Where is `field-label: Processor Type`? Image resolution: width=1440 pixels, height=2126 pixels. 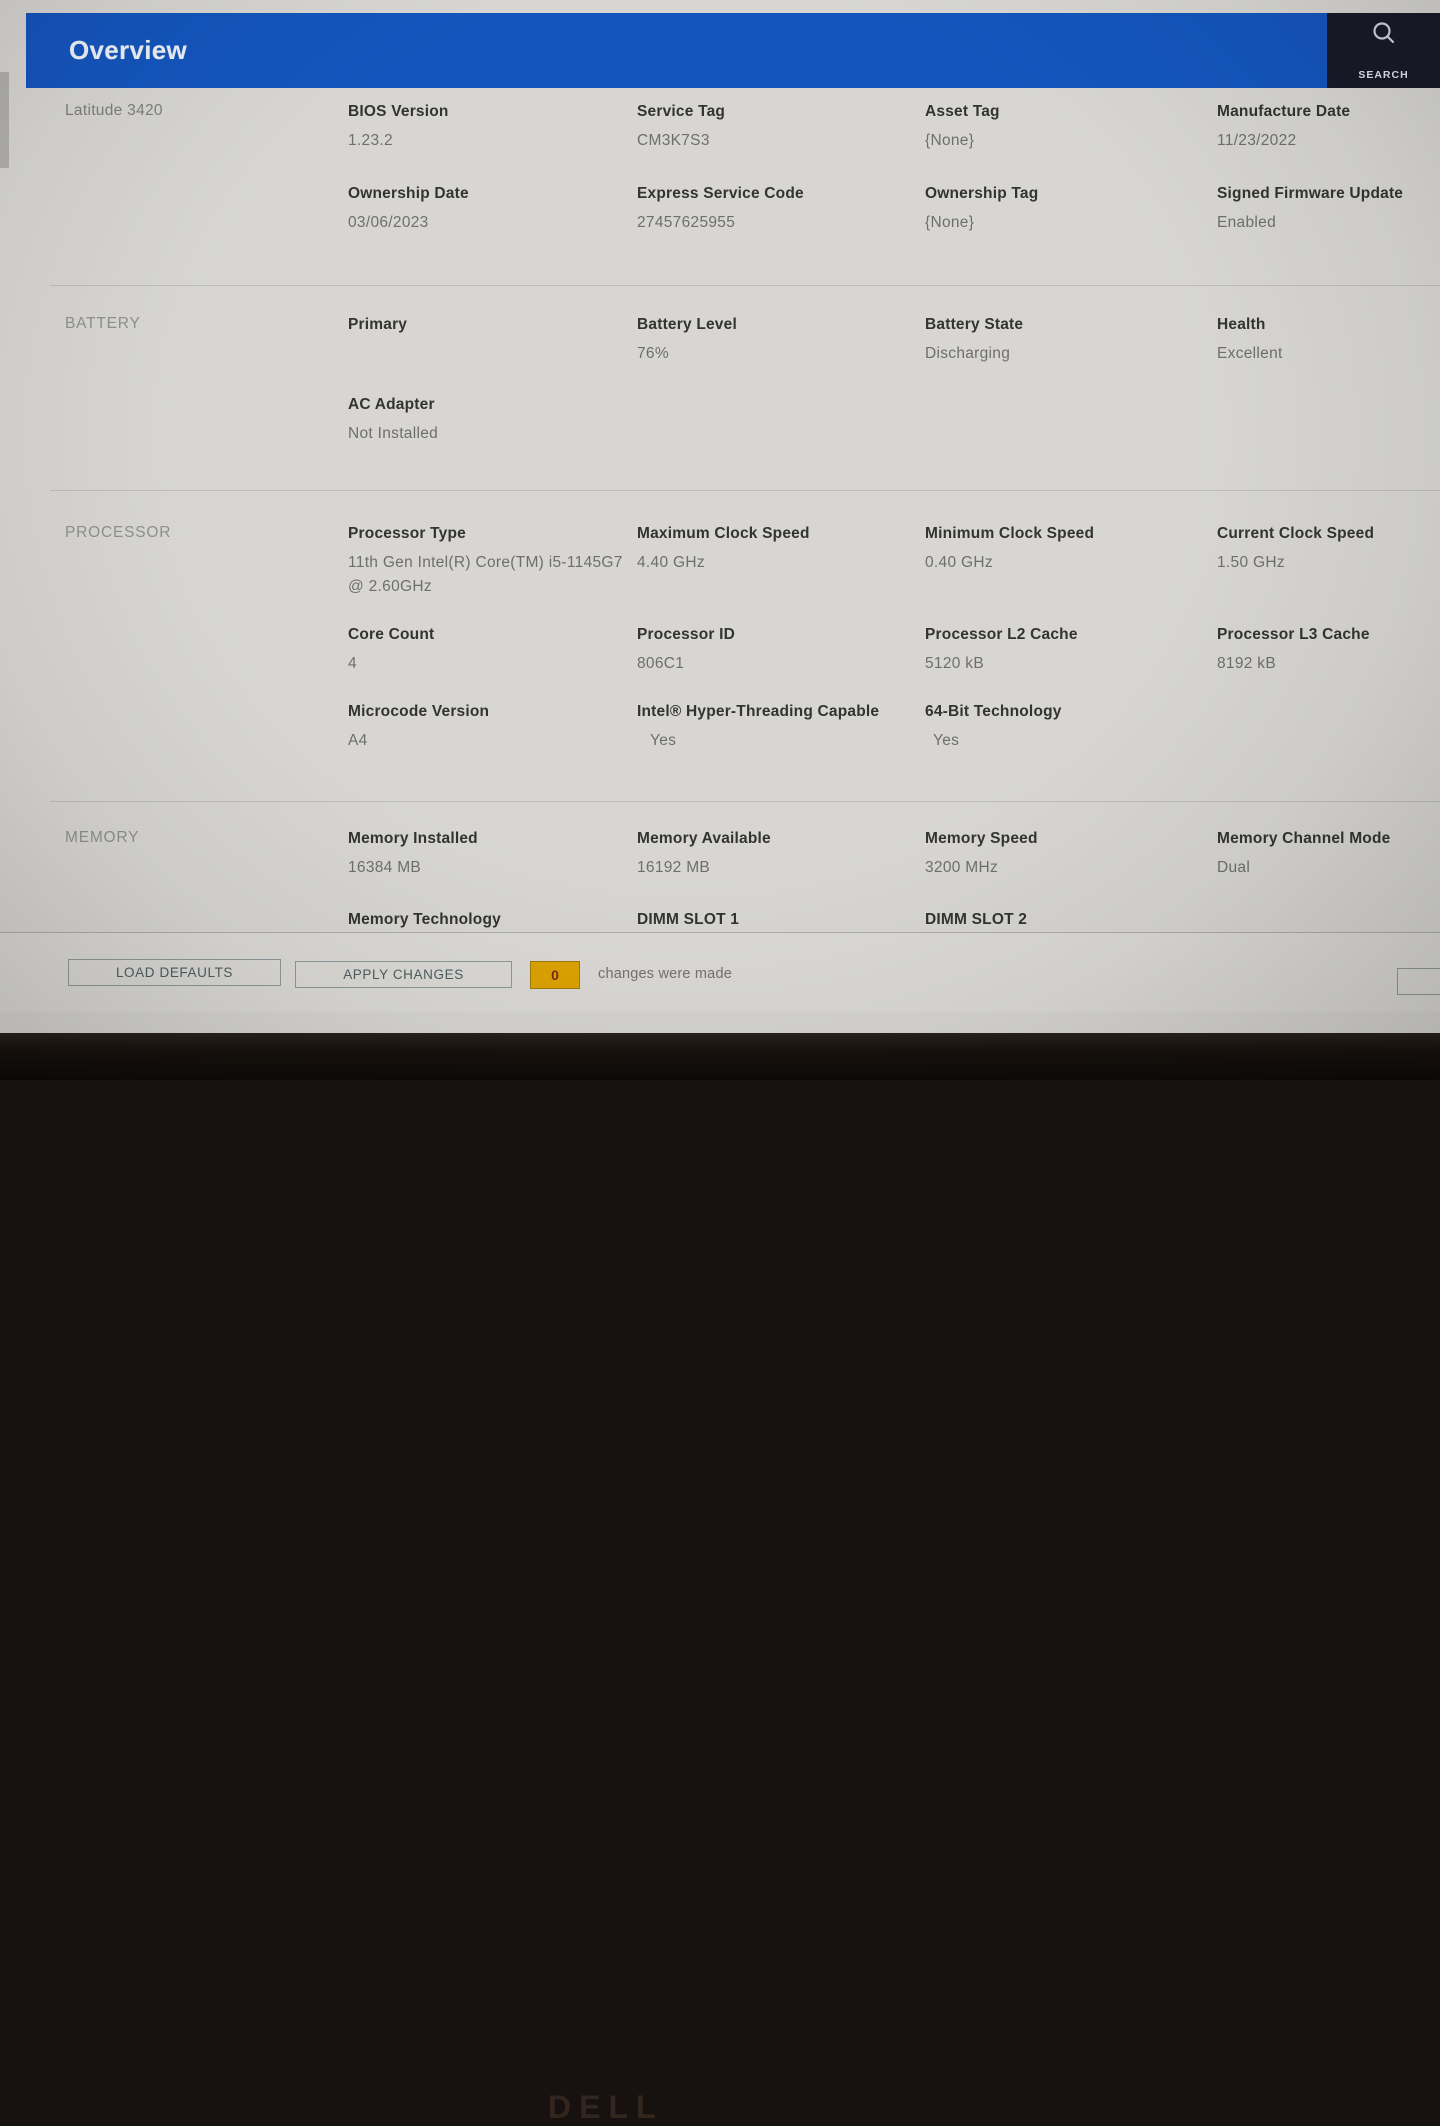 field-label: Processor Type is located at coordinates (407, 533).